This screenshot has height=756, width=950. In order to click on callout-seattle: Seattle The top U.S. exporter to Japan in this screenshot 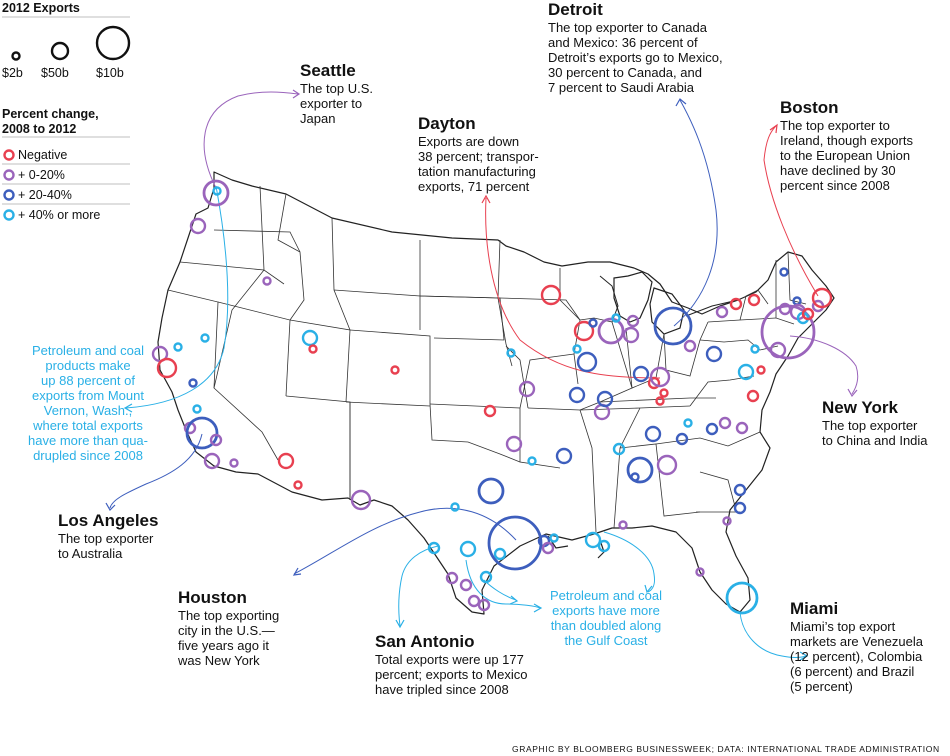, I will do `click(336, 93)`.